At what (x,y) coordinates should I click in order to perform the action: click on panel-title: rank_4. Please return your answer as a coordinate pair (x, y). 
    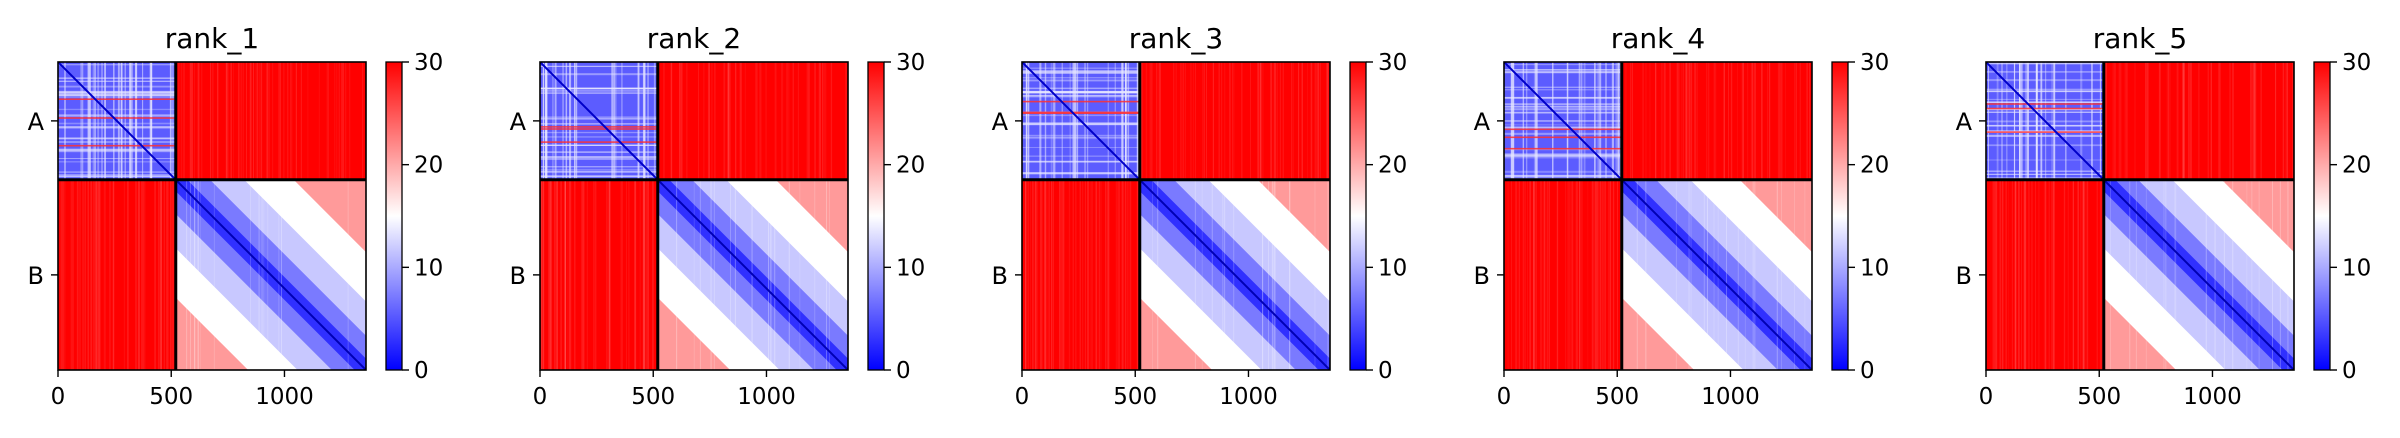
    Looking at the image, I should click on (1658, 38).